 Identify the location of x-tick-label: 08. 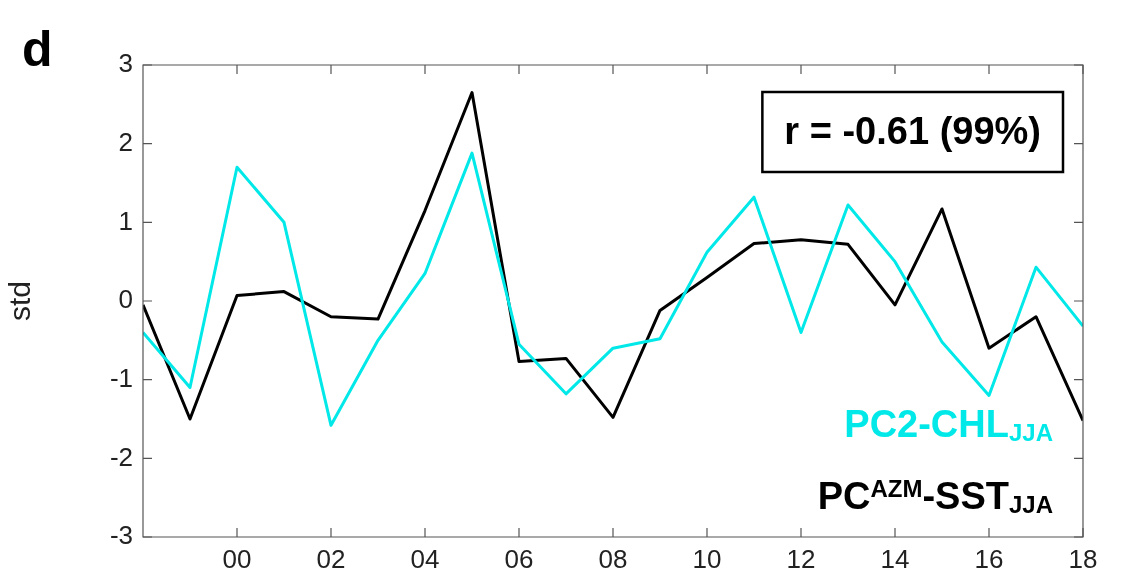
(613, 558).